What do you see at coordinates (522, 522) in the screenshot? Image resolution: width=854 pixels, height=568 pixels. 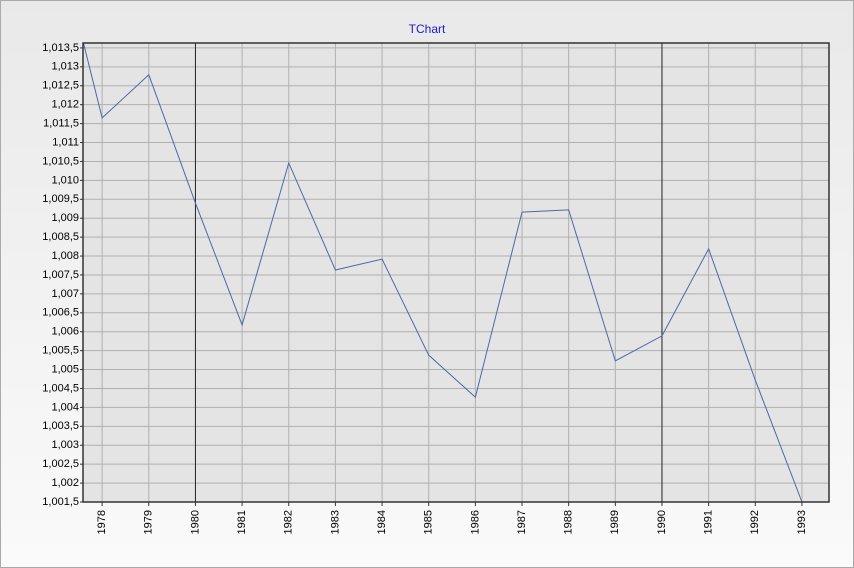 I see `x-tick-label: 1987` at bounding box center [522, 522].